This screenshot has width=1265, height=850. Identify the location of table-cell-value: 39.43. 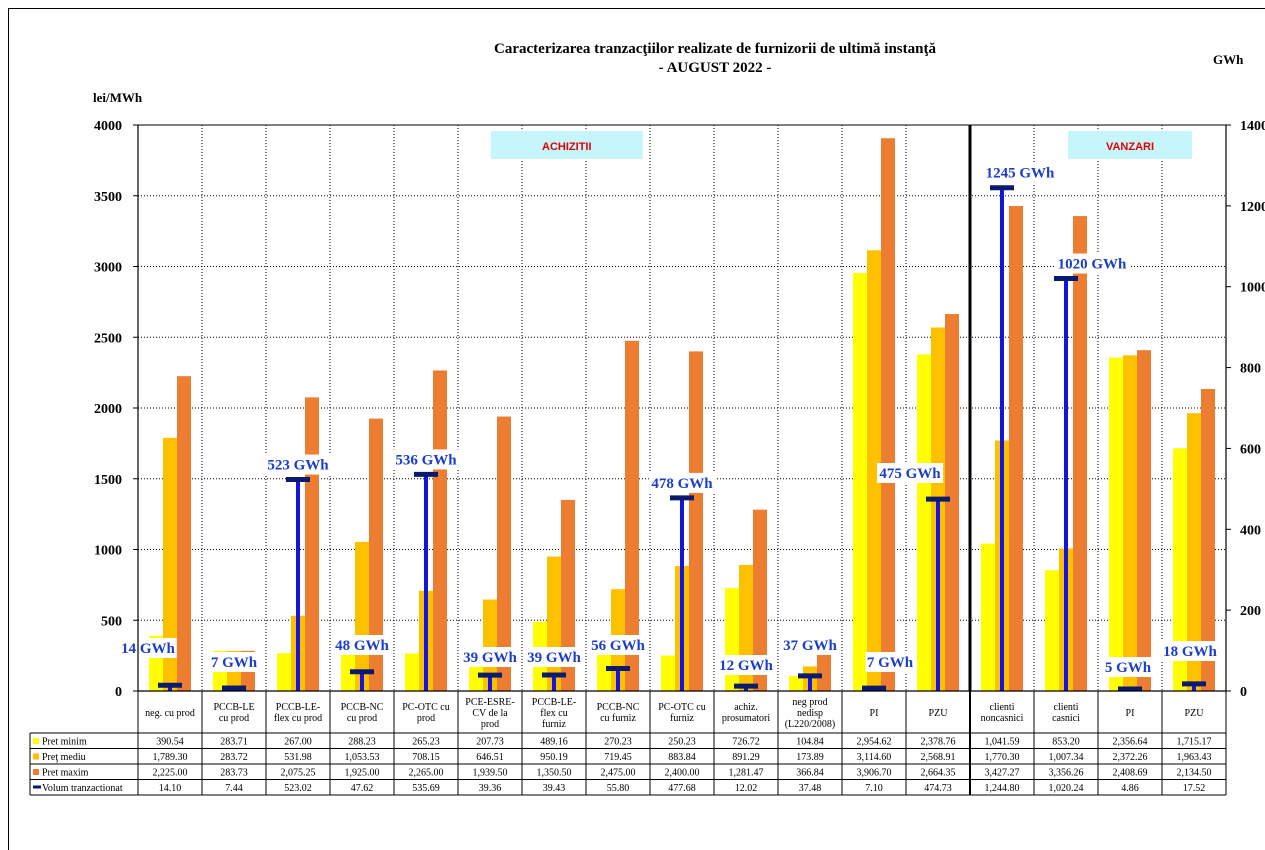
(554, 788).